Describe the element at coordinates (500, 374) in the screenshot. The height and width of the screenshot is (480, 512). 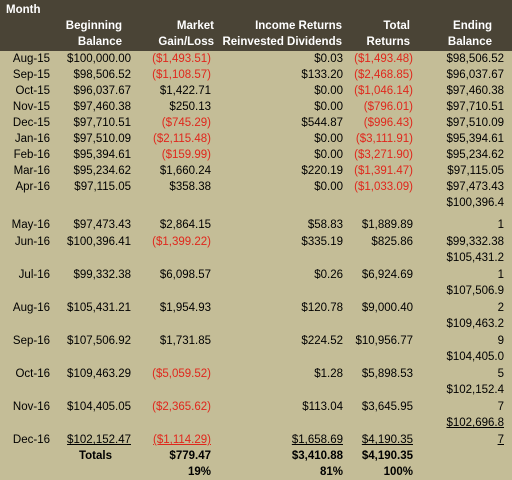
I see `row-ending-balance: 5` at that location.